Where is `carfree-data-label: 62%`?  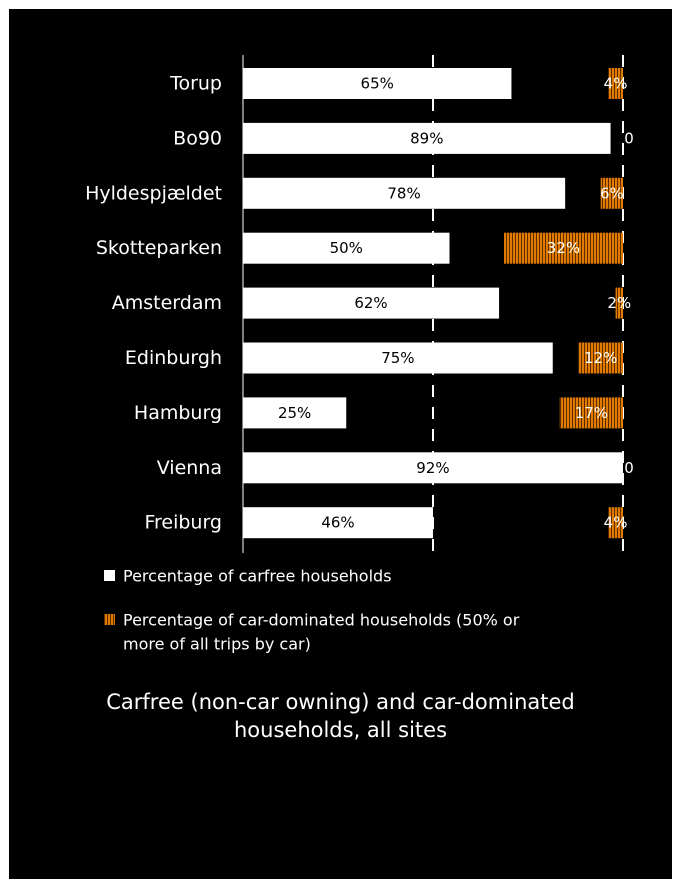
carfree-data-label: 62% is located at coordinates (370, 303).